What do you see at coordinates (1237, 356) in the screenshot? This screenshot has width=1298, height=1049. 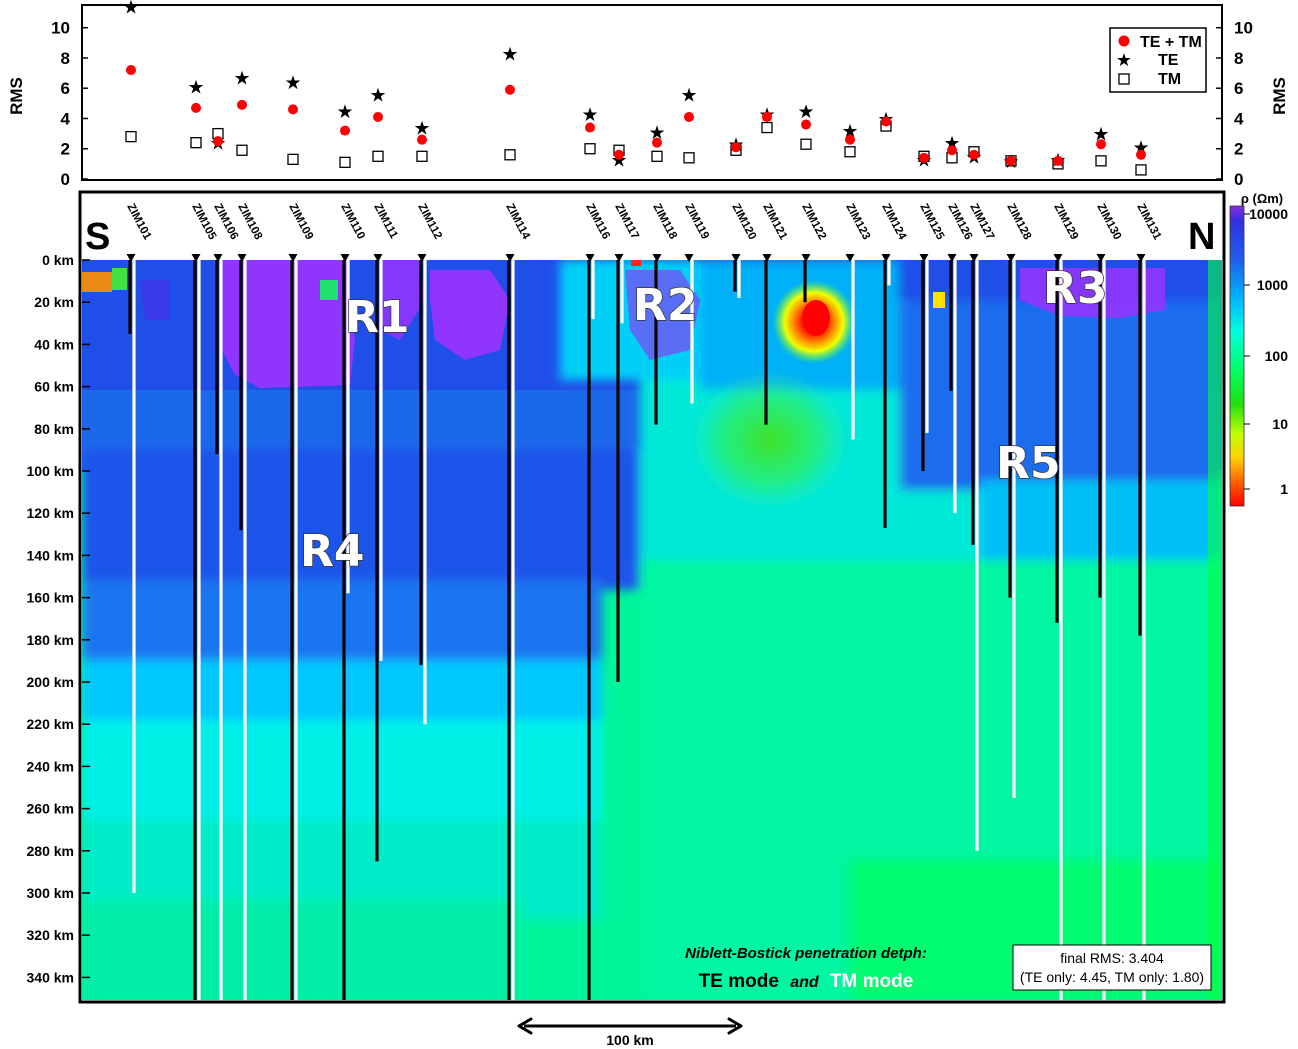 I see `colorbar-ramp` at bounding box center [1237, 356].